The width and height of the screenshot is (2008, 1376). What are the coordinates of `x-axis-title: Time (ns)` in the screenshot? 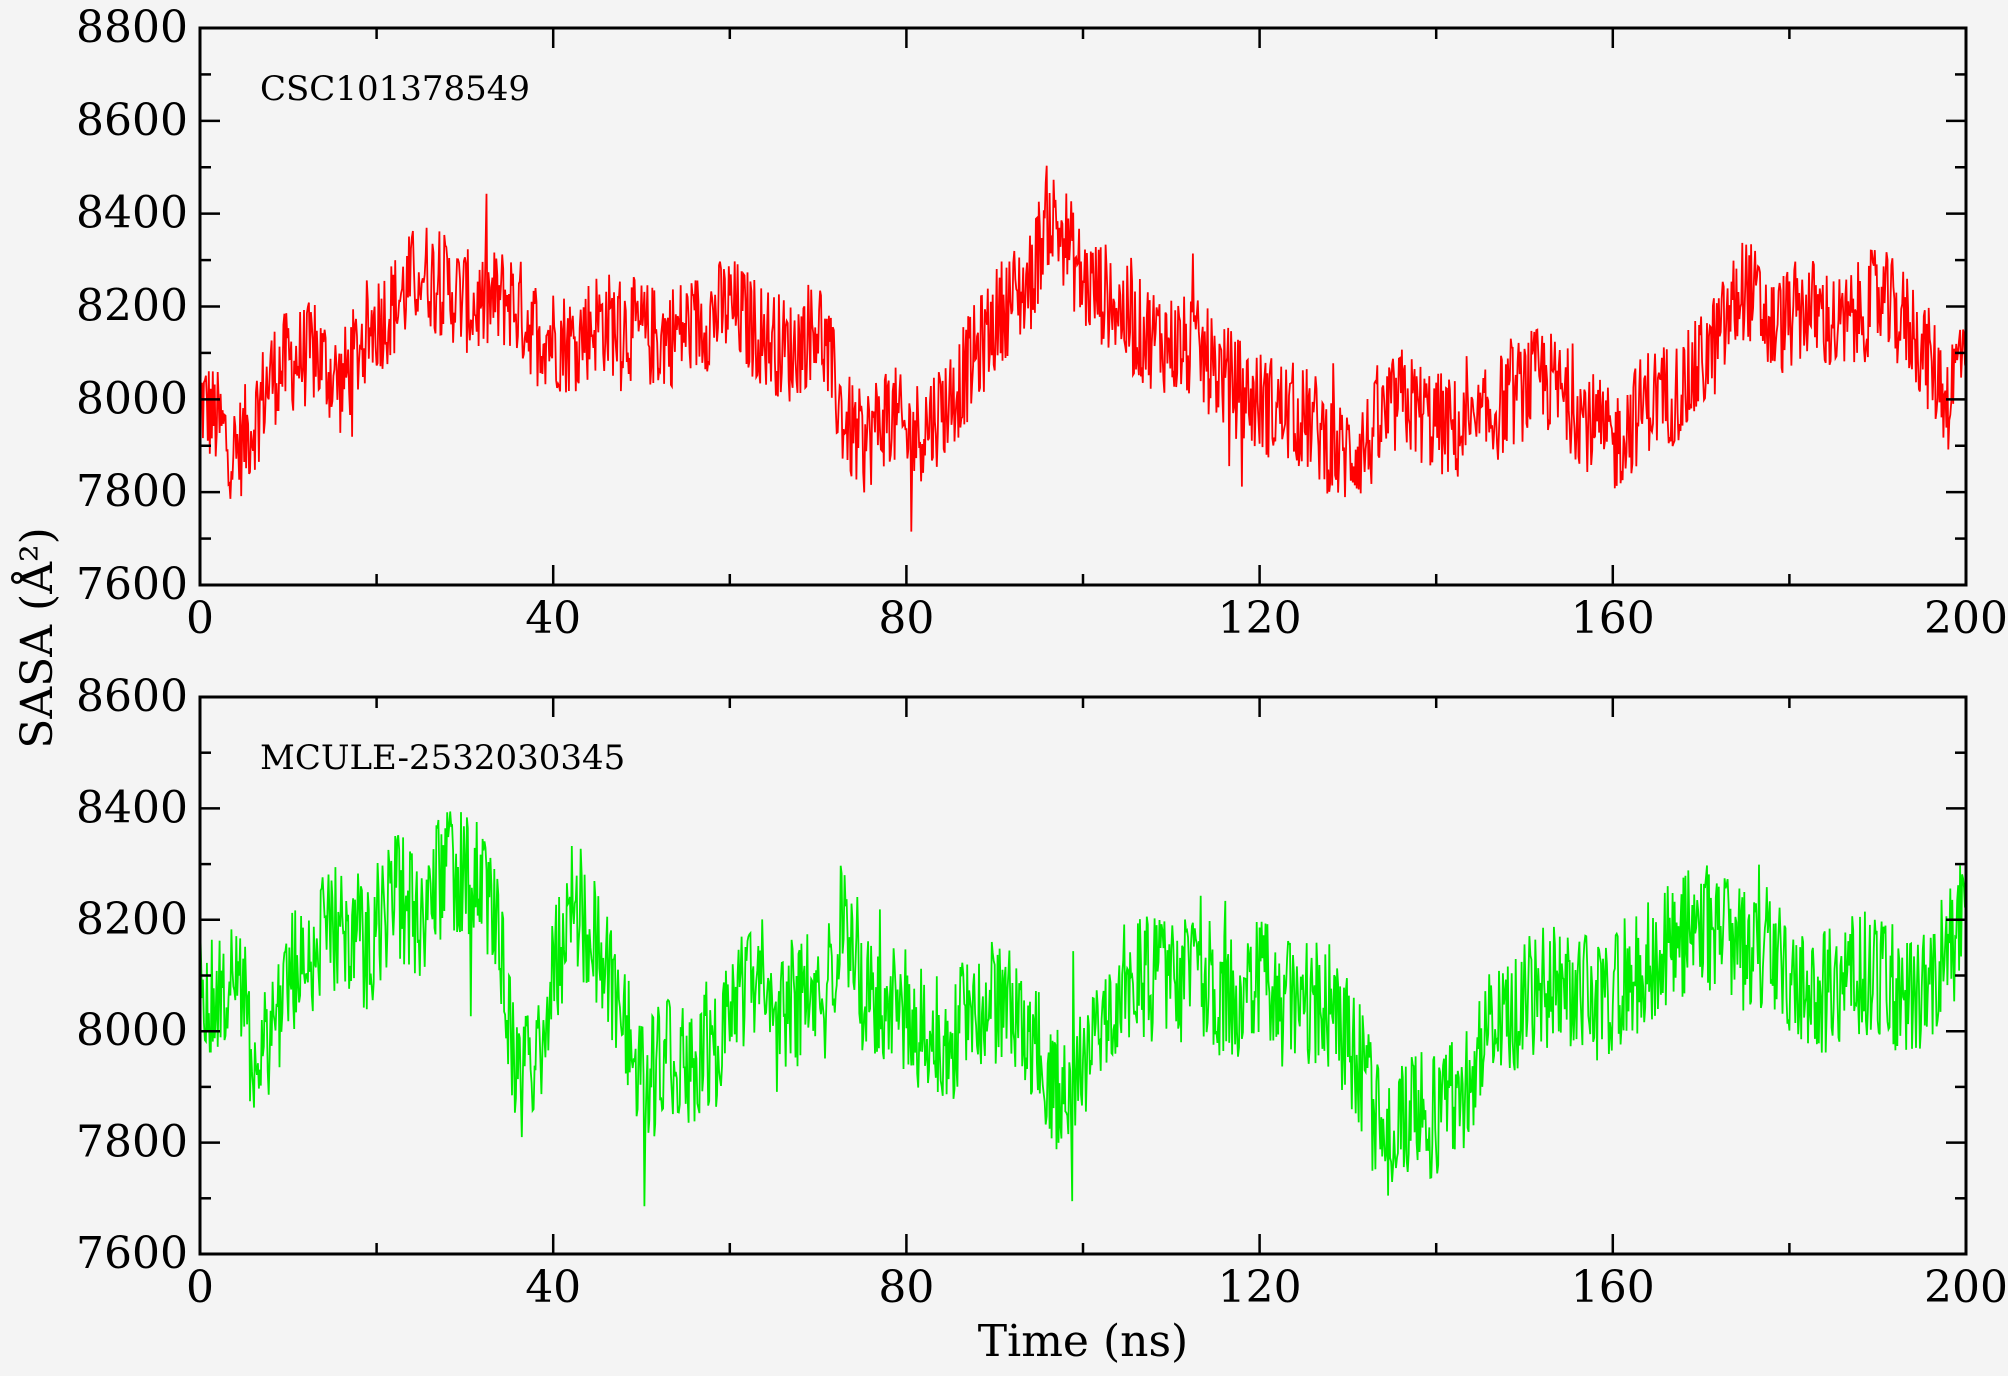 It's located at (1083, 1341).